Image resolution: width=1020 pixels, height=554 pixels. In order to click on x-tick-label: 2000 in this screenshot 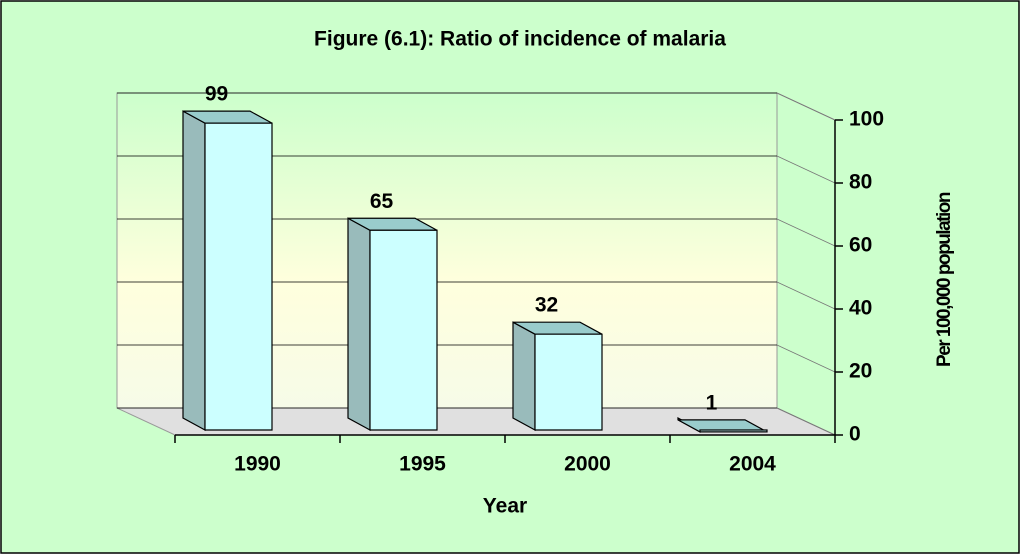, I will do `click(587, 464)`.